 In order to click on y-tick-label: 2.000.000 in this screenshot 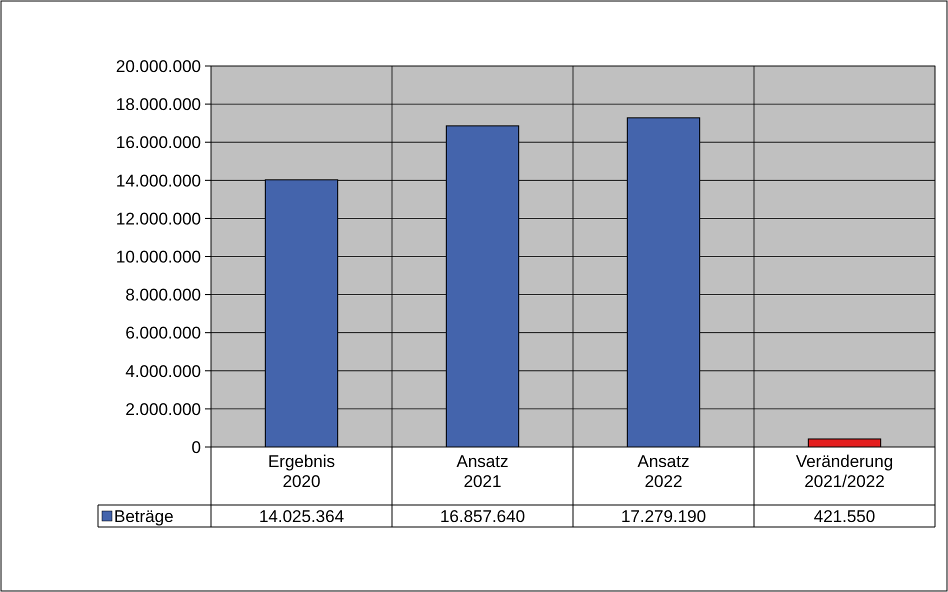, I will do `click(163, 409)`.